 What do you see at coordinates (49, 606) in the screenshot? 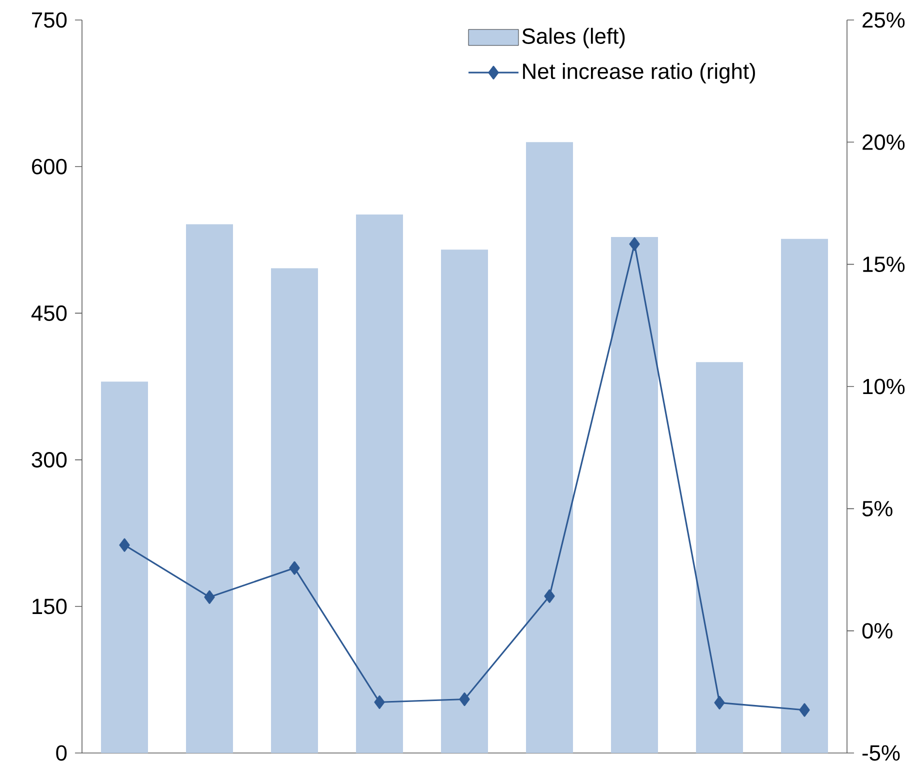
I see `y-tick-label: 150` at bounding box center [49, 606].